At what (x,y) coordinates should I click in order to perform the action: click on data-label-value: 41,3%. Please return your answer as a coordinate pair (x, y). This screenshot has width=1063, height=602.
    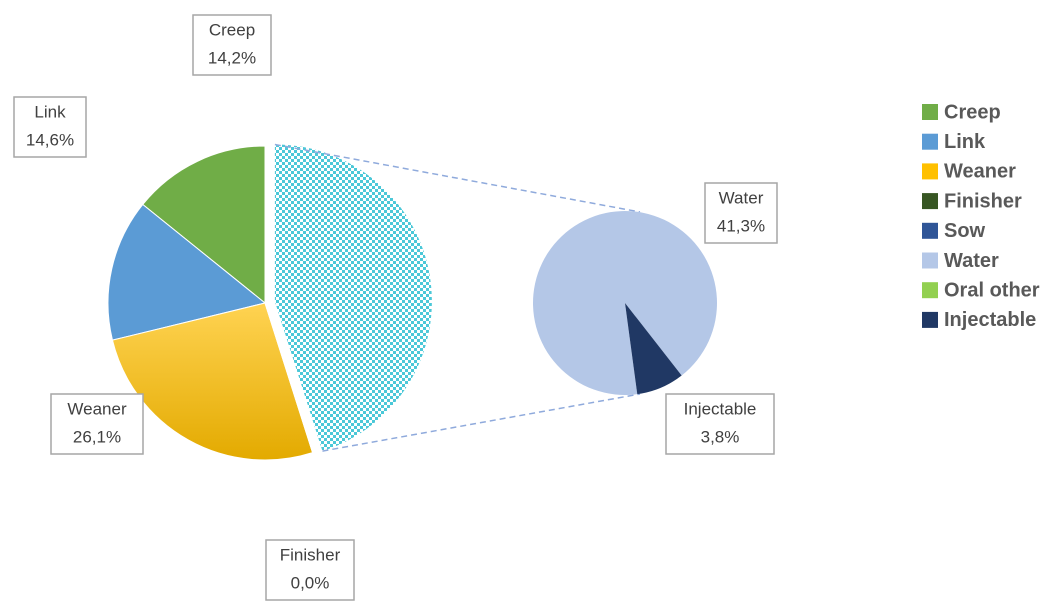
    Looking at the image, I should click on (741, 225).